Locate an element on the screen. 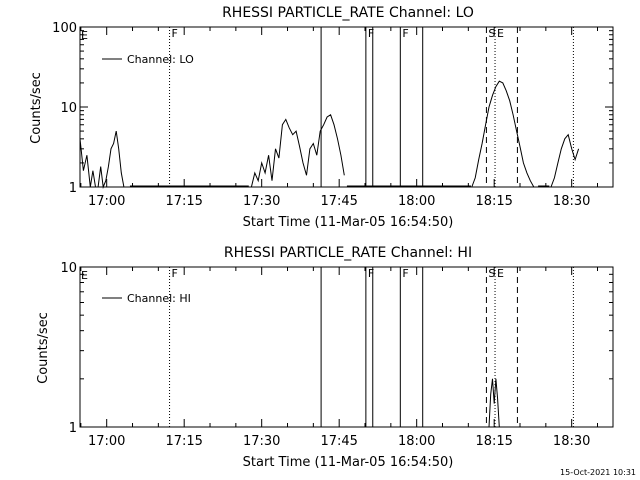 Image resolution: width=640 pixels, height=480 pixels. lo-legend-label: Channel: LO is located at coordinates (160, 59).